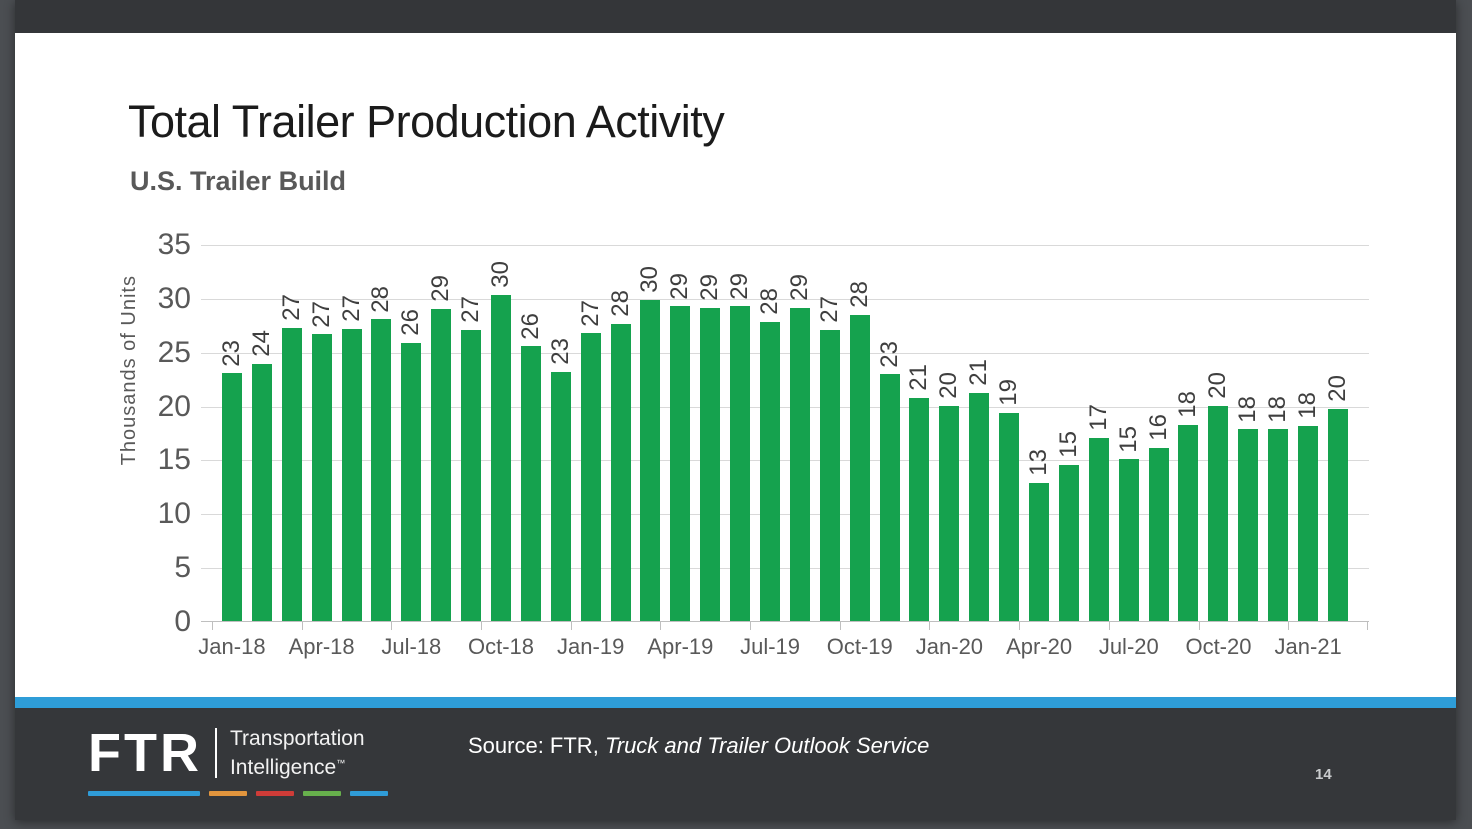 This screenshot has width=1472, height=829. What do you see at coordinates (381, 433) in the screenshot?
I see `bar-slot-Jun-18: 28` at bounding box center [381, 433].